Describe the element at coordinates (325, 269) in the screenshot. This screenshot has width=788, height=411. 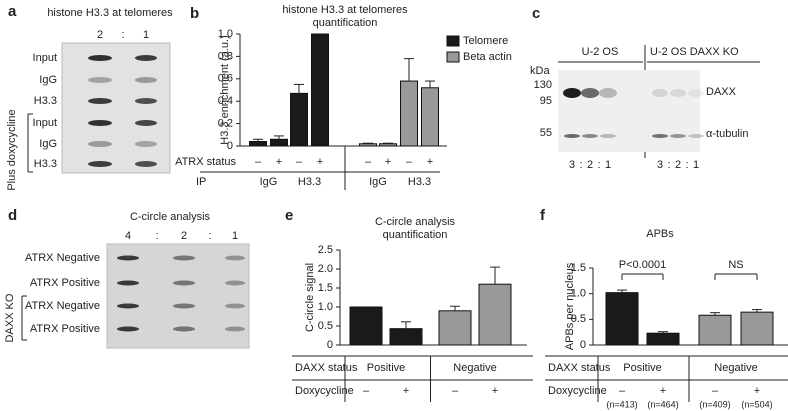
I see `y-tick-label: 2.0` at that location.